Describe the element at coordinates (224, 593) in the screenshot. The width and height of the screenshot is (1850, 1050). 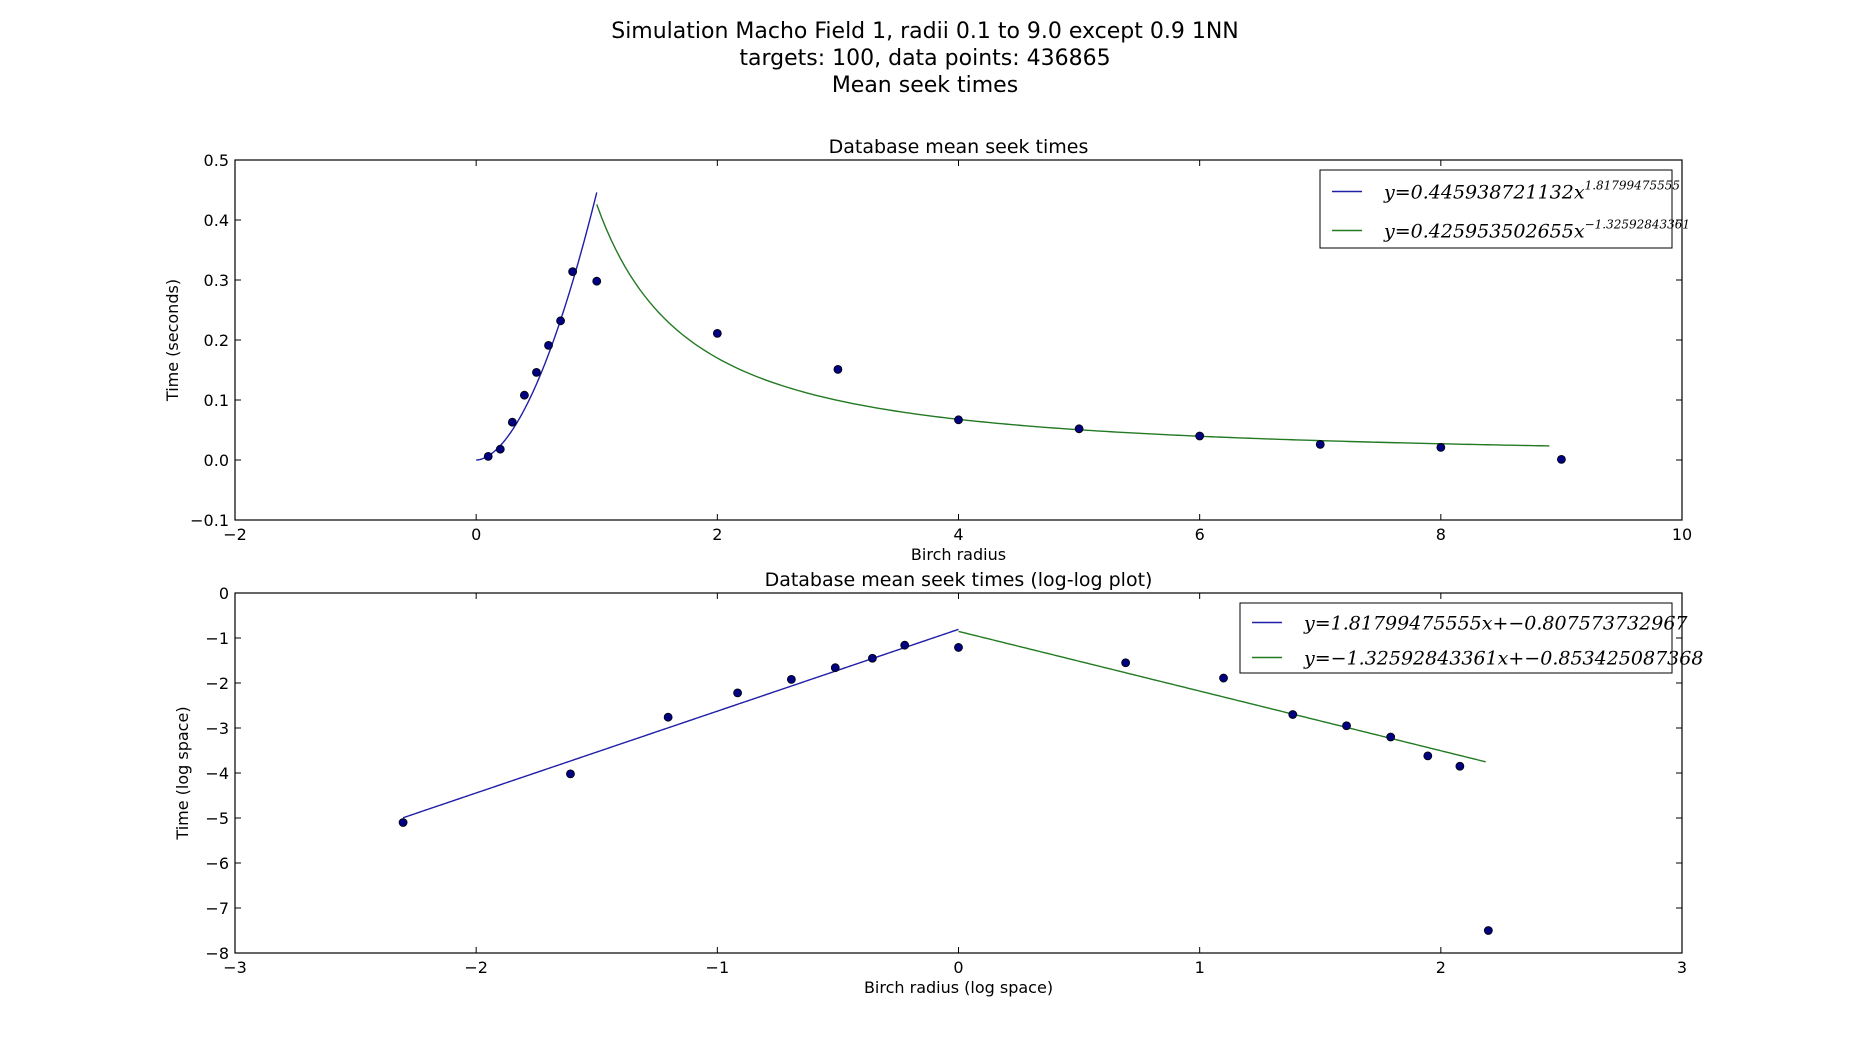
I see `y-tick-label: 0` at that location.